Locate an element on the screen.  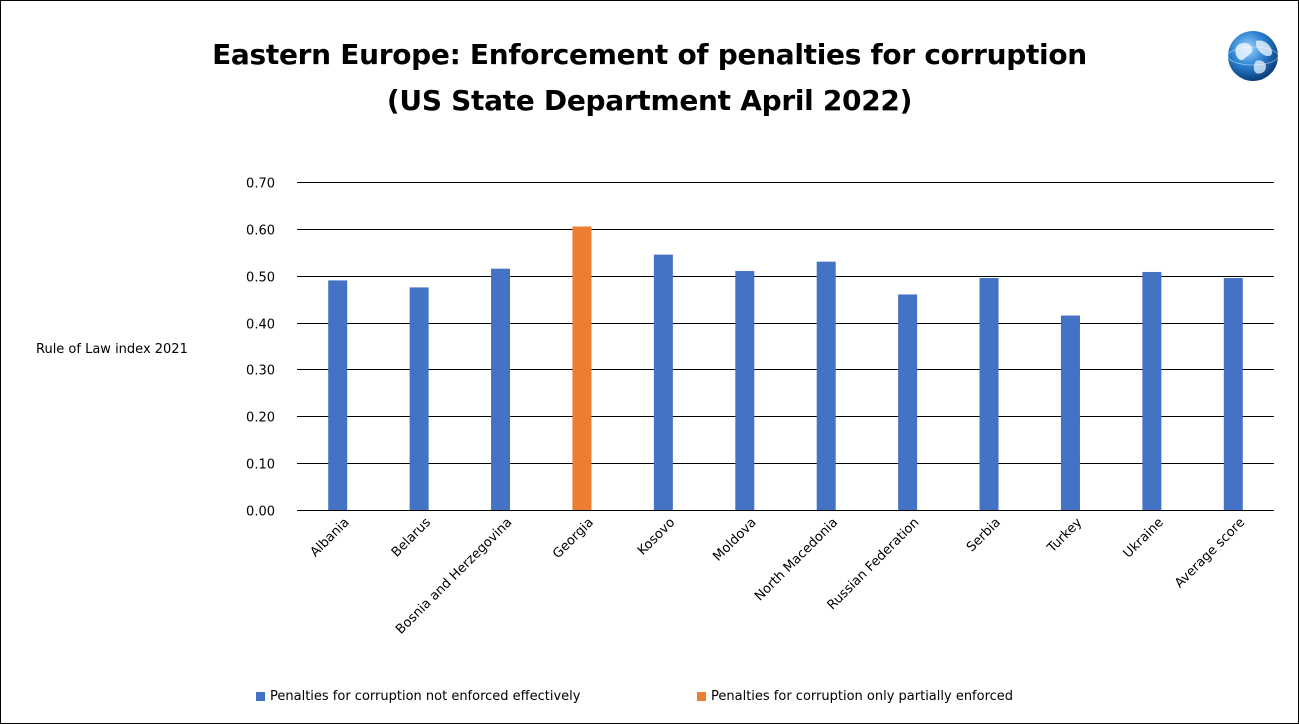
legend-swatch-not-enforced is located at coordinates (260, 696).